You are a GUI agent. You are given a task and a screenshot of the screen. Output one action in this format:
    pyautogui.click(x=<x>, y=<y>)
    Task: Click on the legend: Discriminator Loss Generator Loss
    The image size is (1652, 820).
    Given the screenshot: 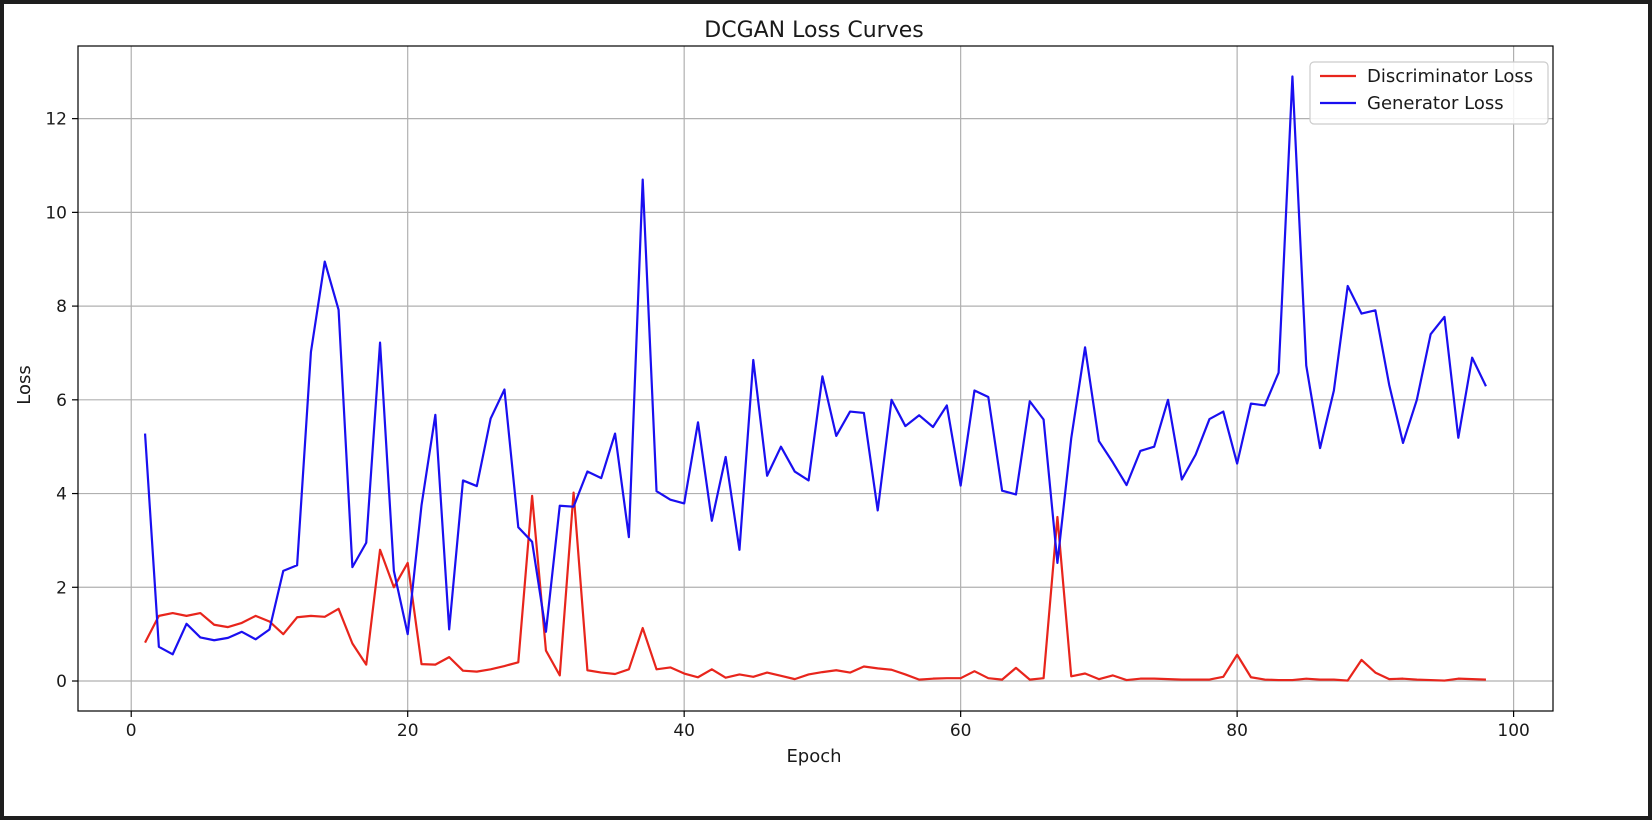 What is the action you would take?
    pyautogui.click(x=1429, y=93)
    